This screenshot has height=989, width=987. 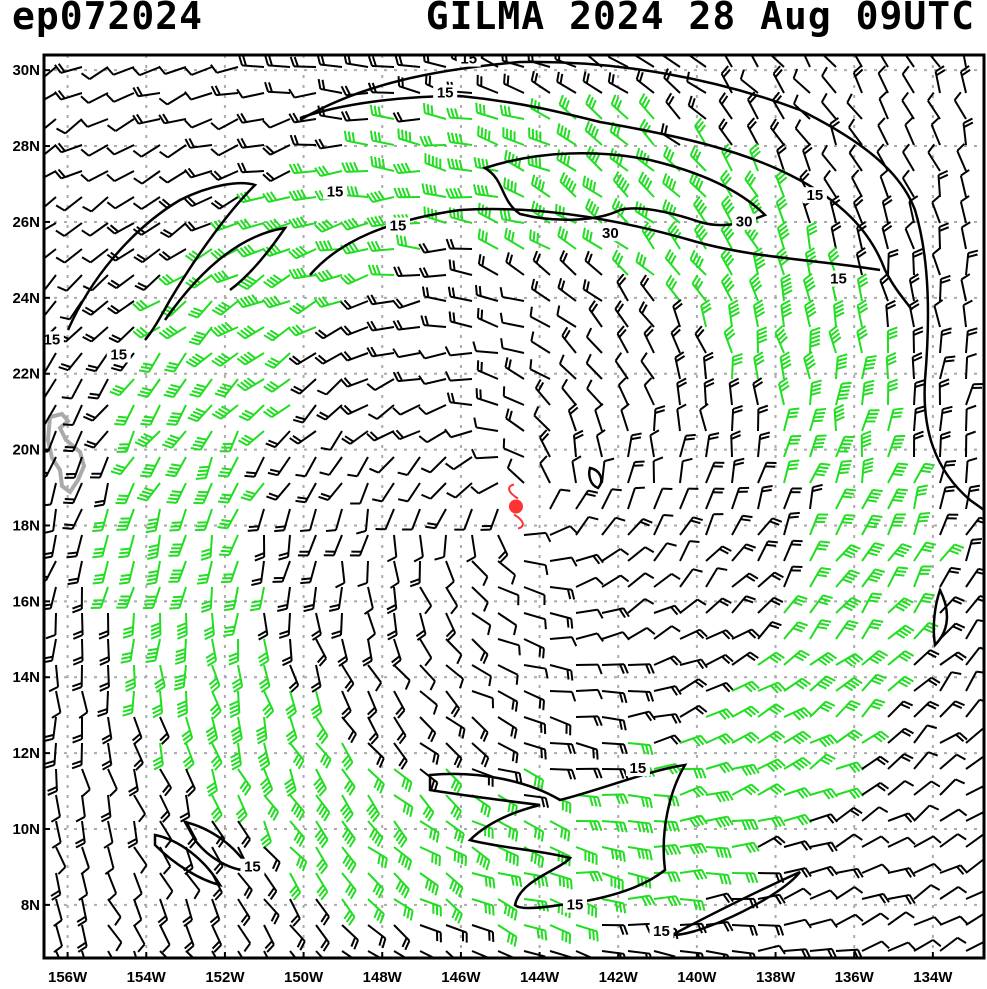 What do you see at coordinates (225, 977) in the screenshot?
I see `lon-tick-label: 152W` at bounding box center [225, 977].